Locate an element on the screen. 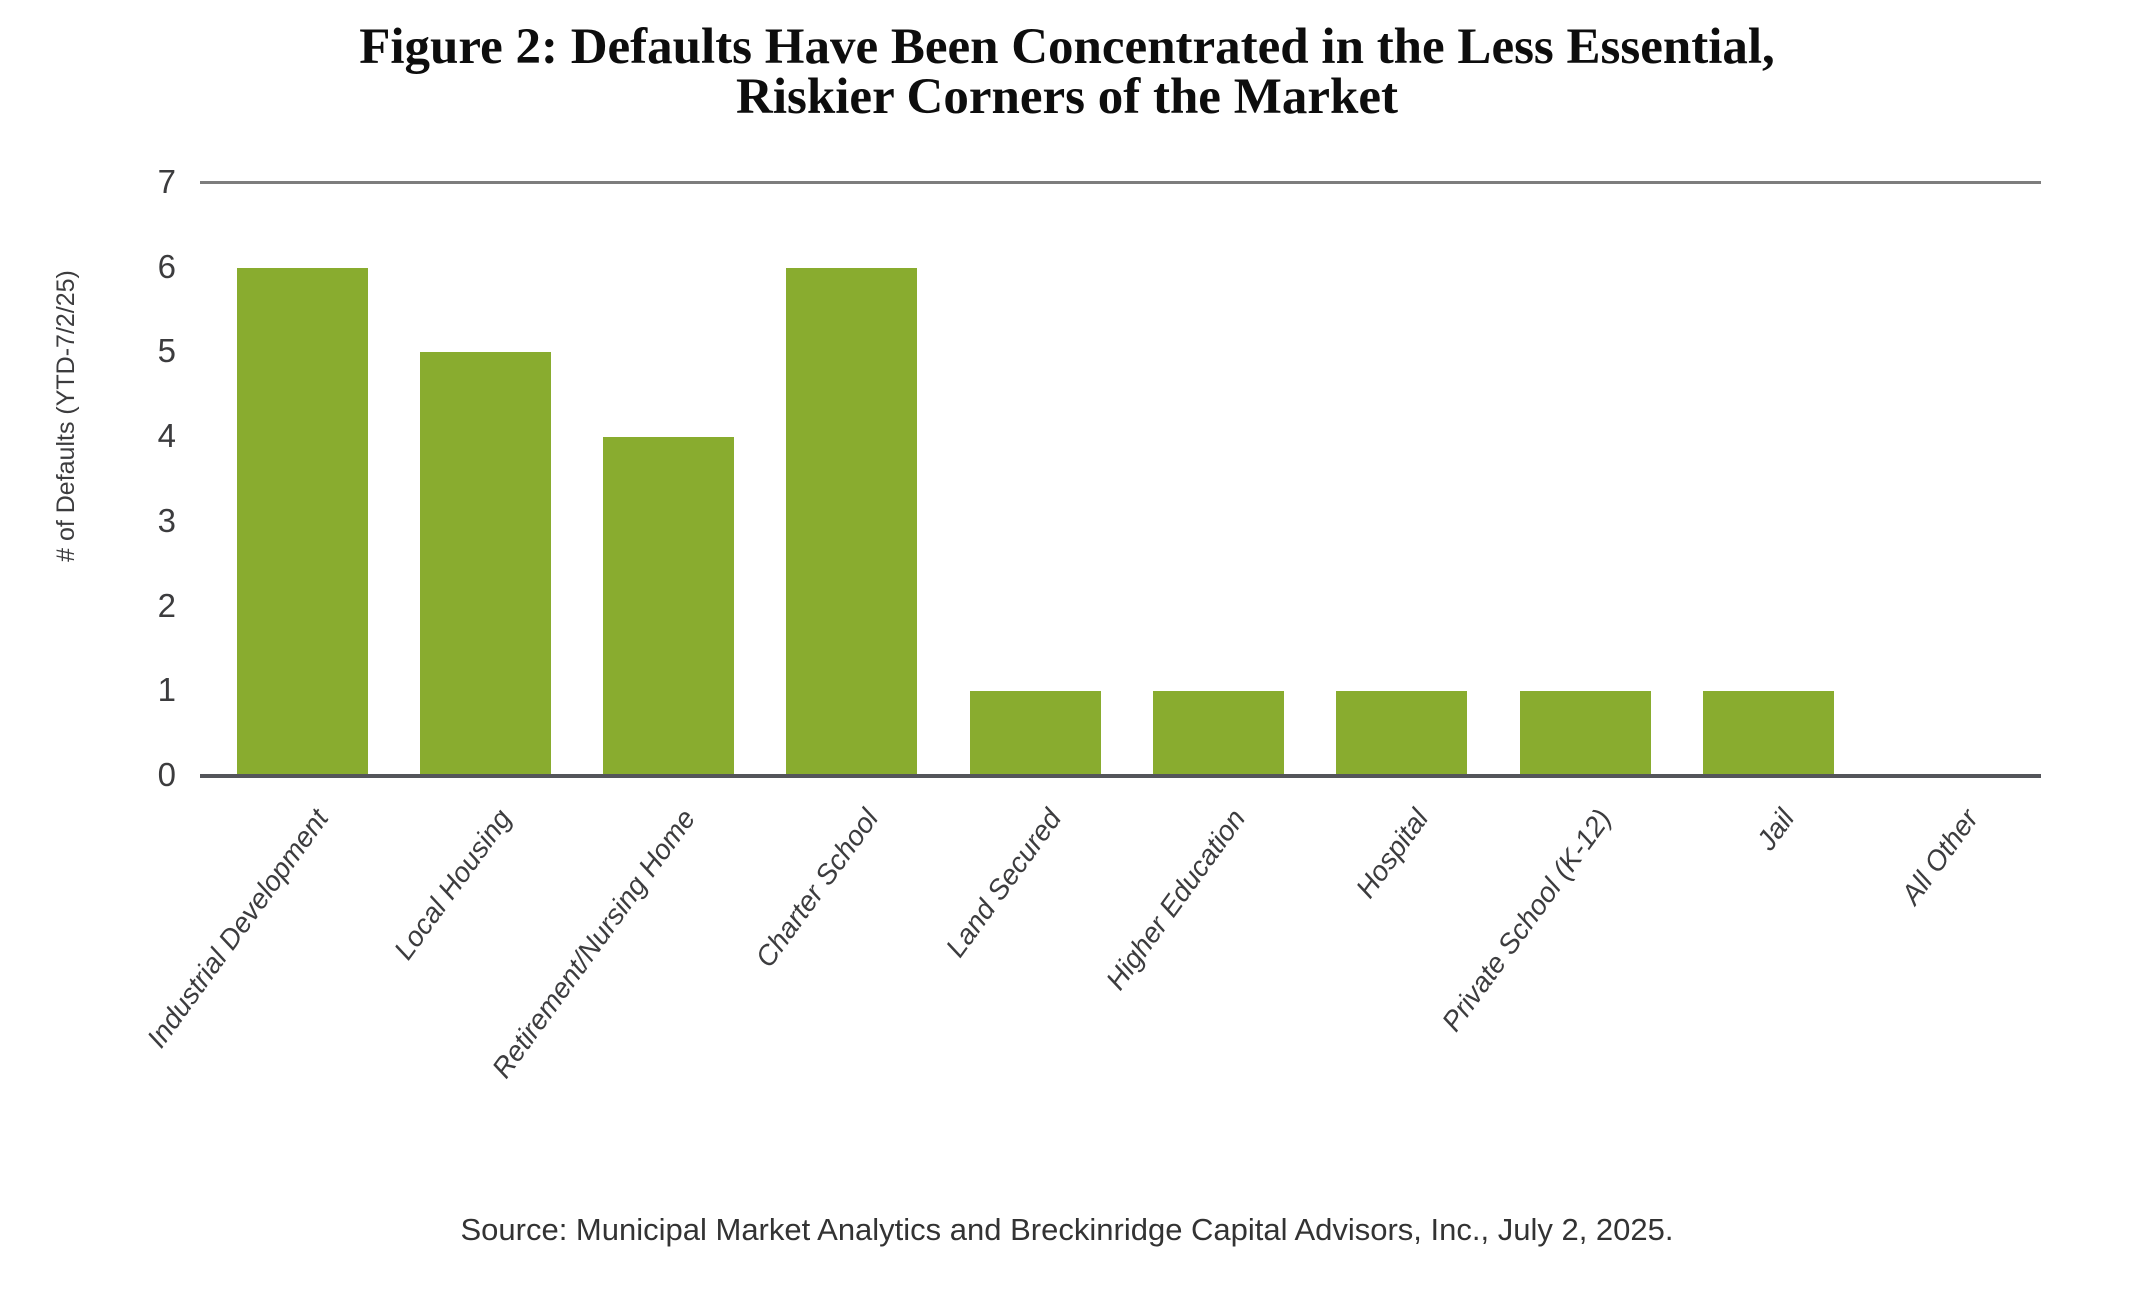  y-tick-6: 6 is located at coordinates (166, 266).